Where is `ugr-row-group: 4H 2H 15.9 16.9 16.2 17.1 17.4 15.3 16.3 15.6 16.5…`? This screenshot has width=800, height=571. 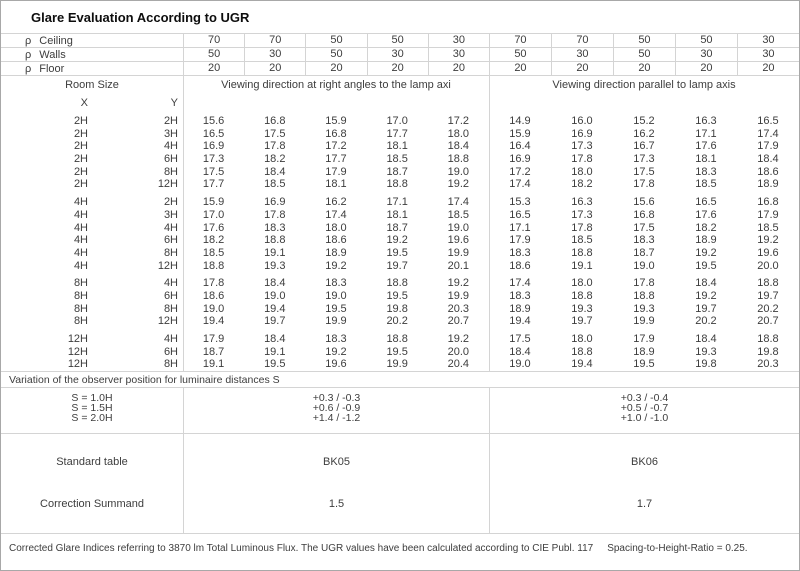
ugr-row-group: 4H 2H 15.9 16.9 16.2 17.1 17.4 15.3 16.3 15.6 16.5… is located at coordinates (400, 234).